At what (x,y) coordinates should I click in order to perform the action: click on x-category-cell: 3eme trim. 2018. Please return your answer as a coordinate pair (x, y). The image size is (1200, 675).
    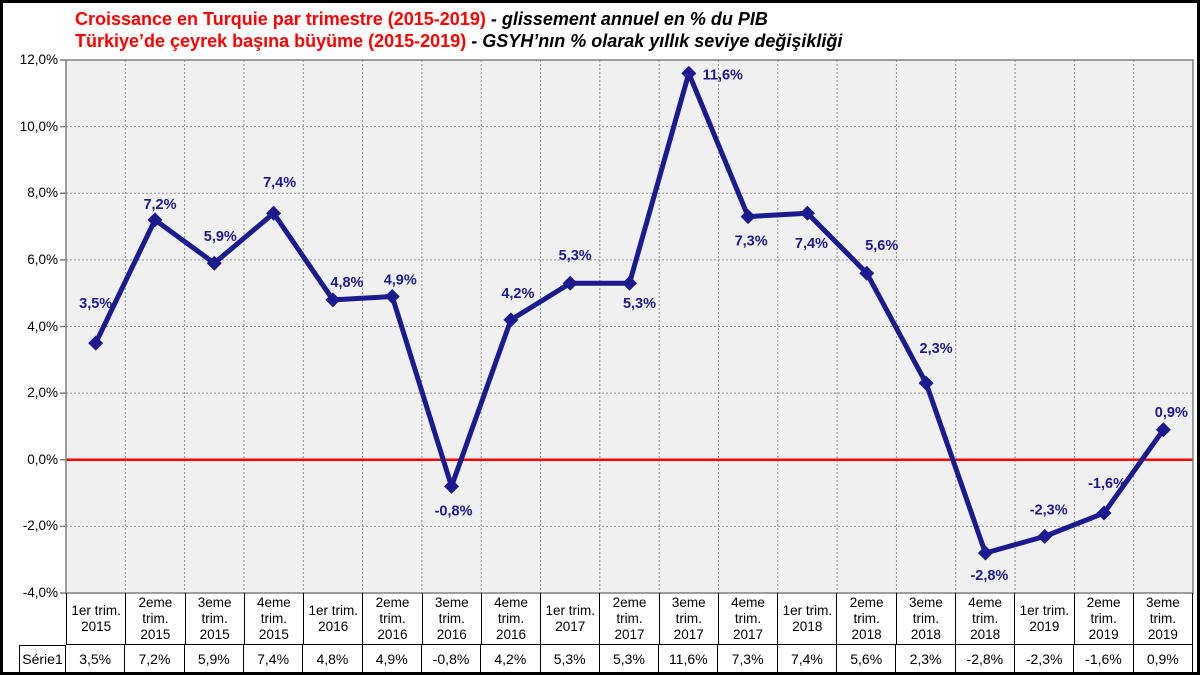
    Looking at the image, I should click on (926, 619).